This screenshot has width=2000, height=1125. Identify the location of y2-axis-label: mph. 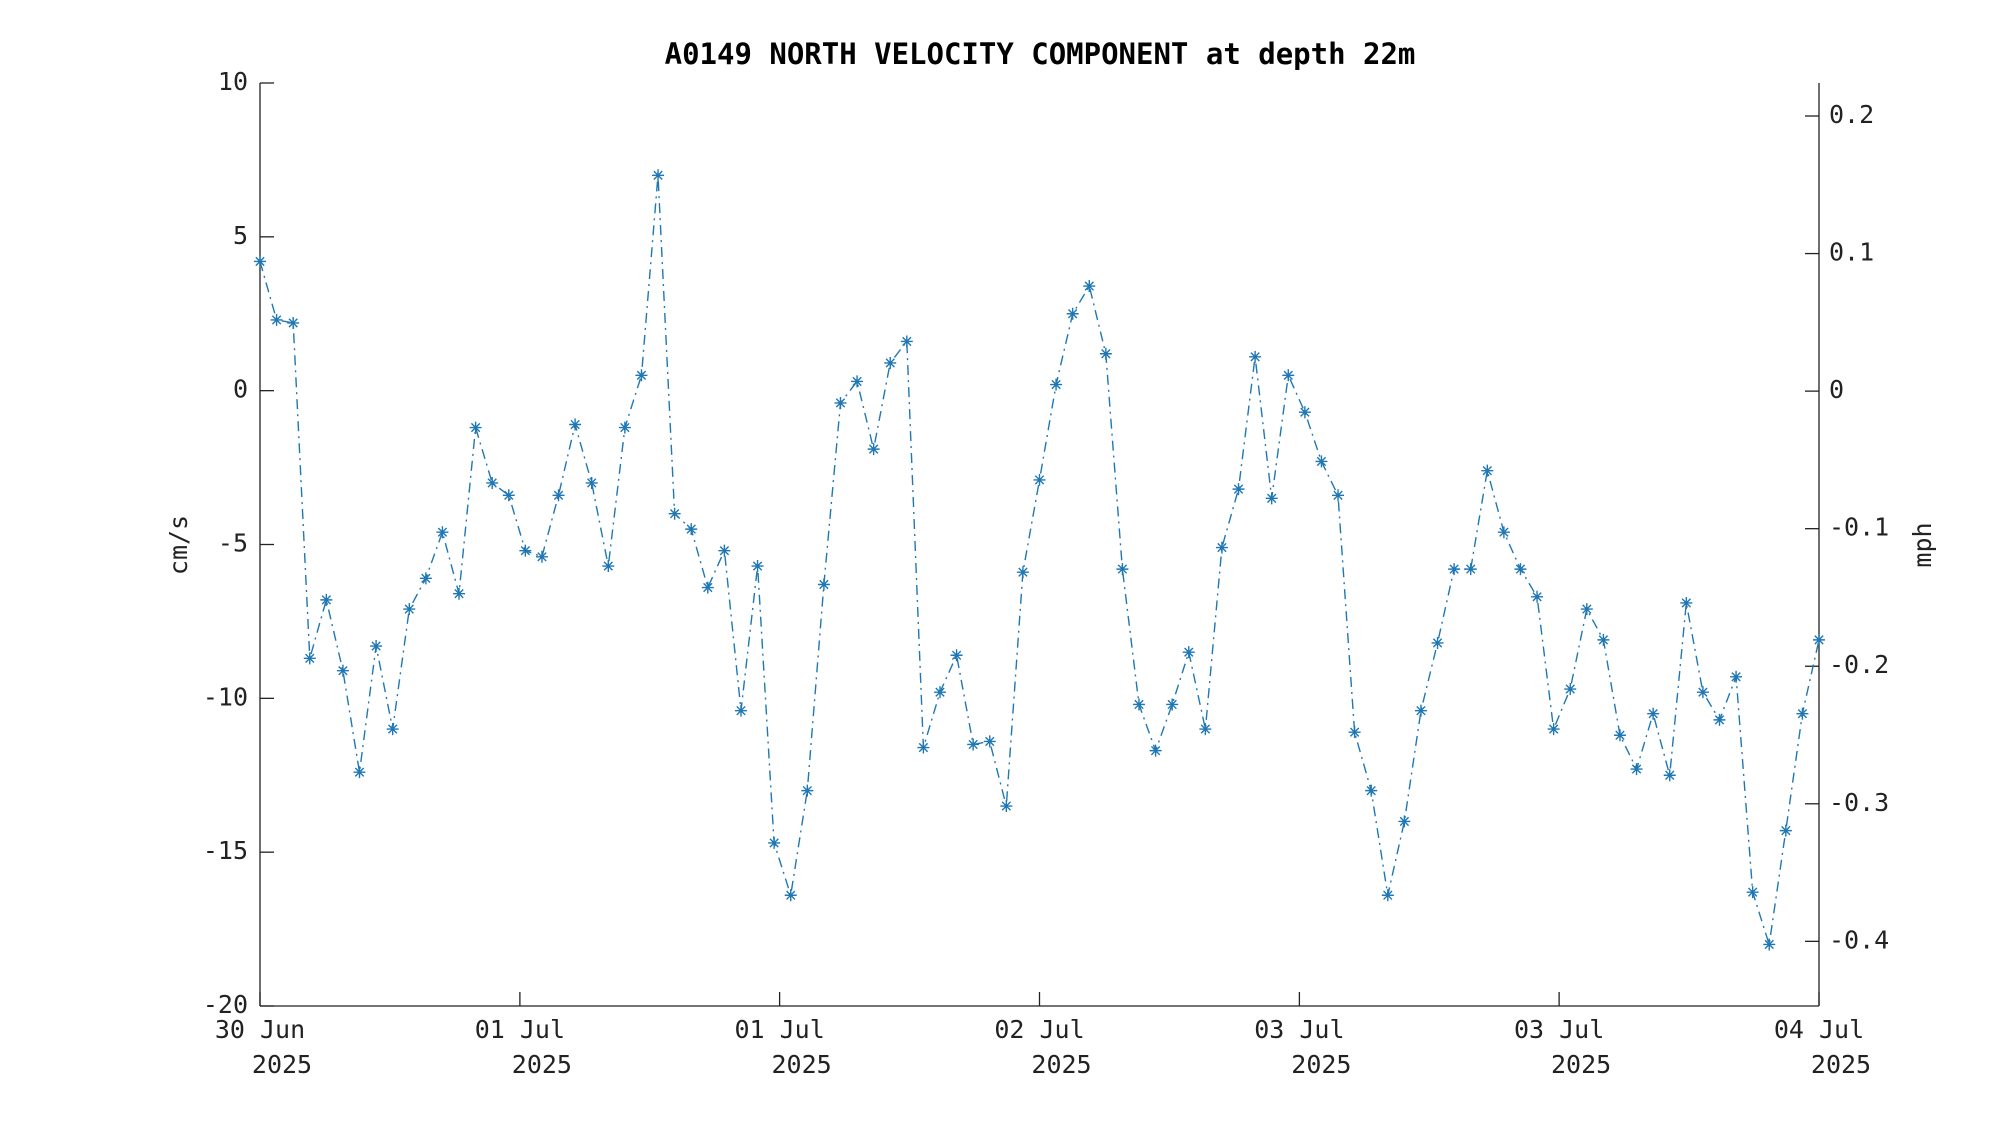
(1922, 544).